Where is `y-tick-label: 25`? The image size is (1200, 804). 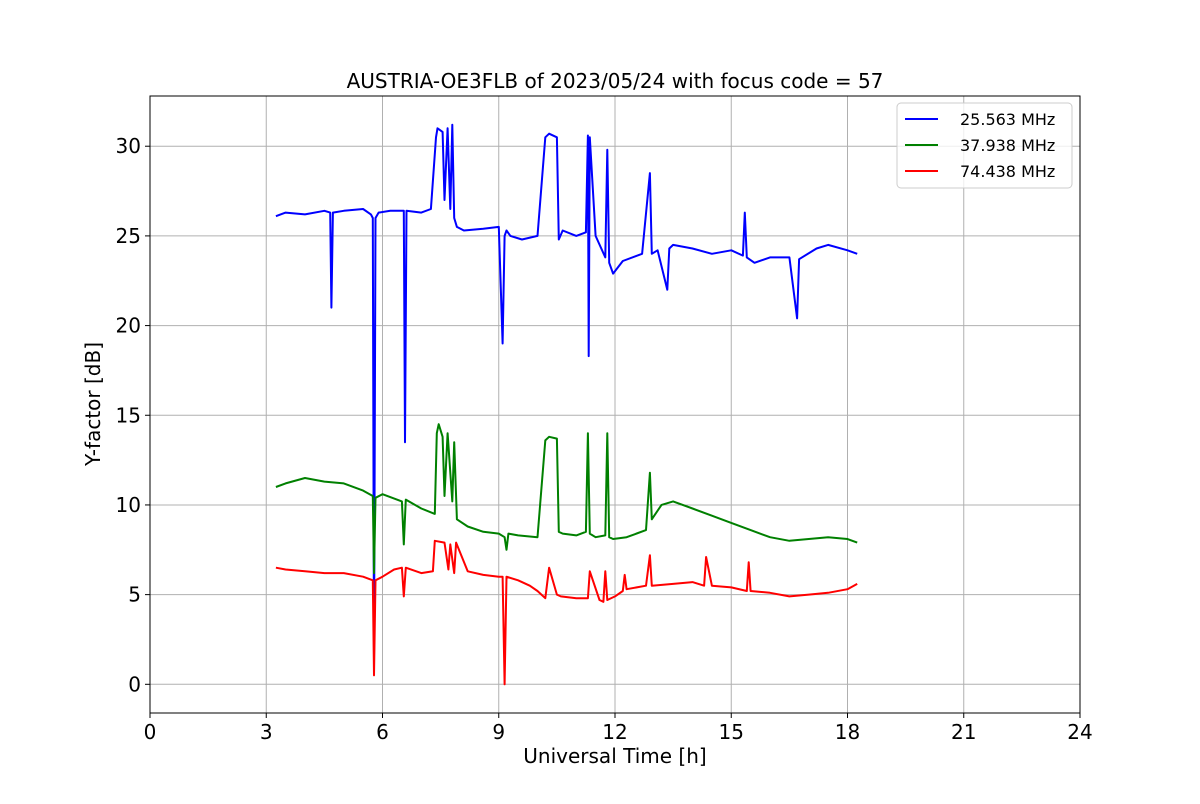
y-tick-label: 25 is located at coordinates (128, 236).